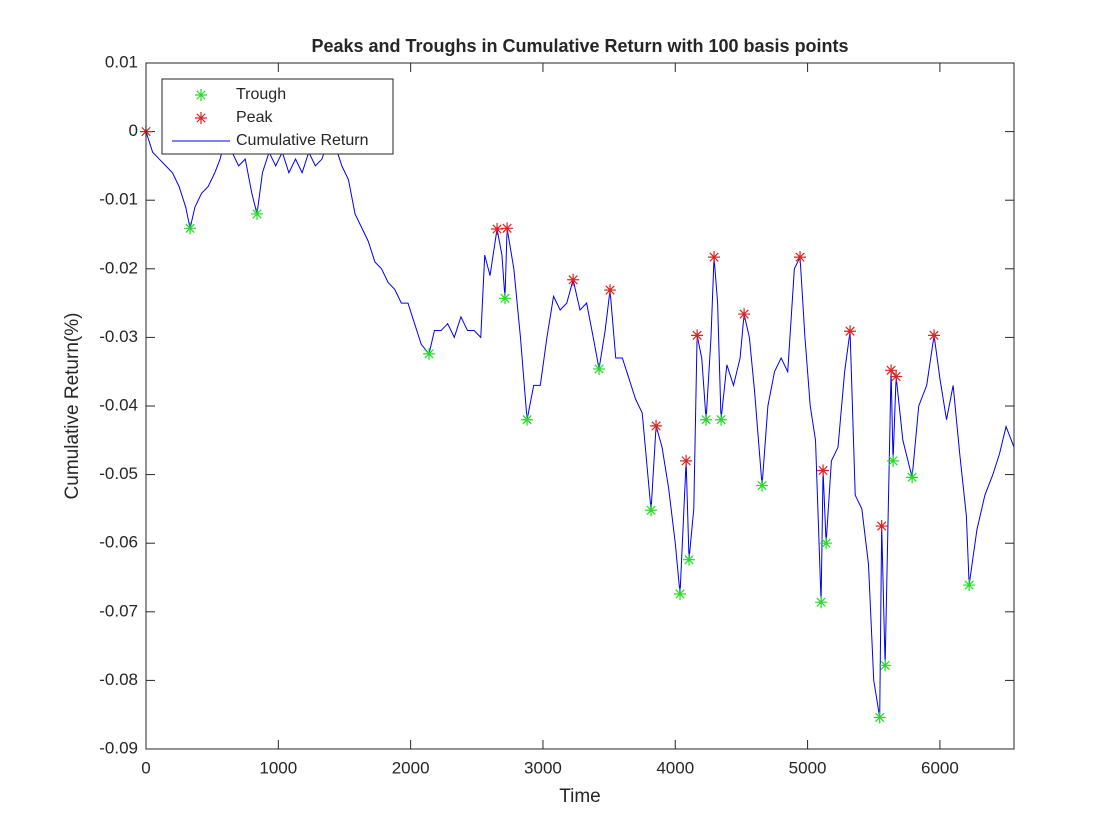  I want to click on y-tick-label: -0.03, so click(118, 336).